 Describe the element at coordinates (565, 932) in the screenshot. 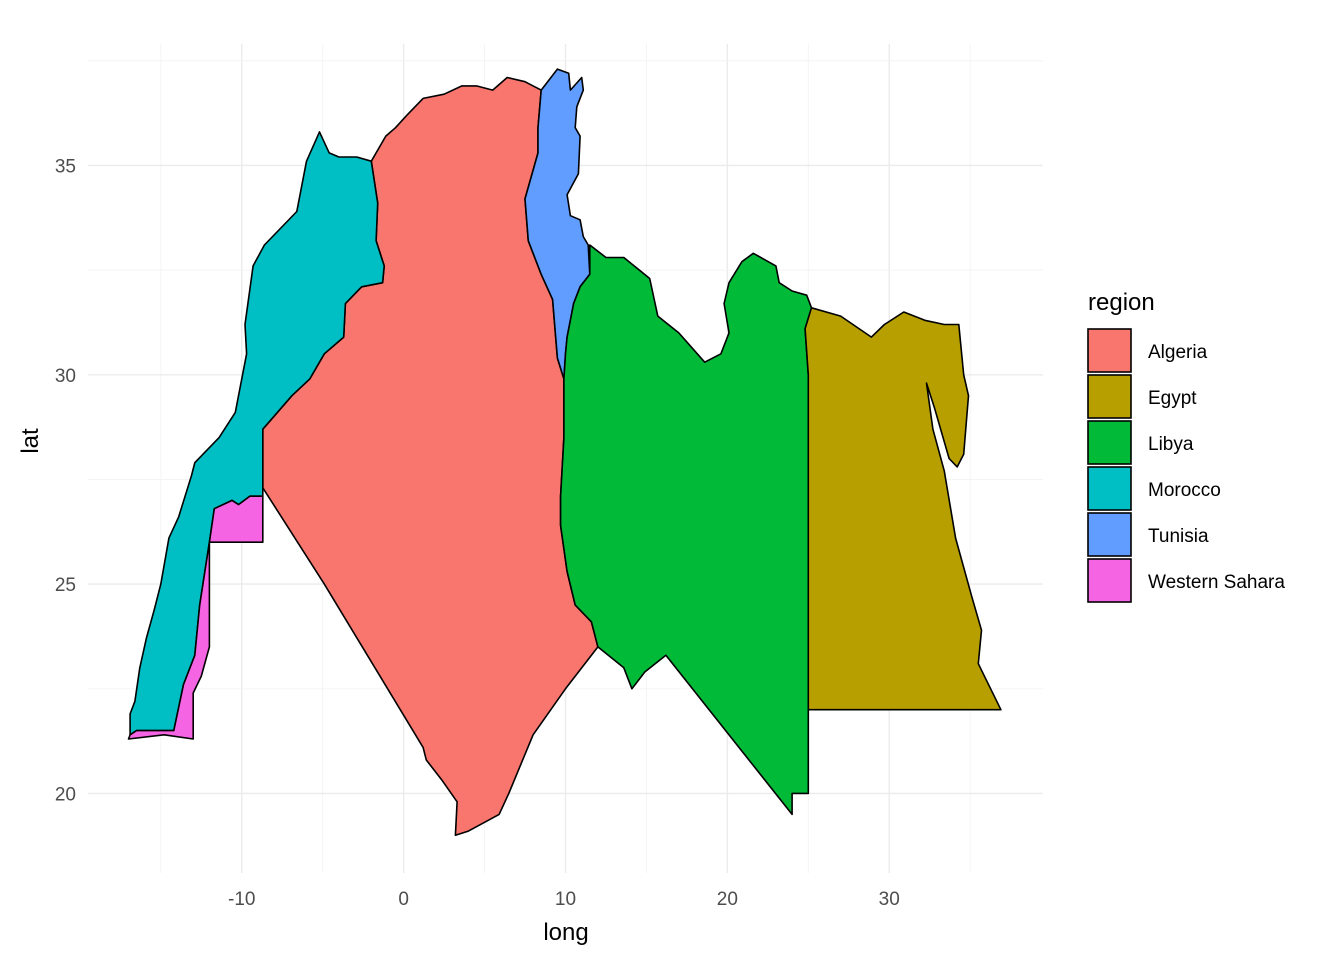

I see `x-axis-title: long` at that location.